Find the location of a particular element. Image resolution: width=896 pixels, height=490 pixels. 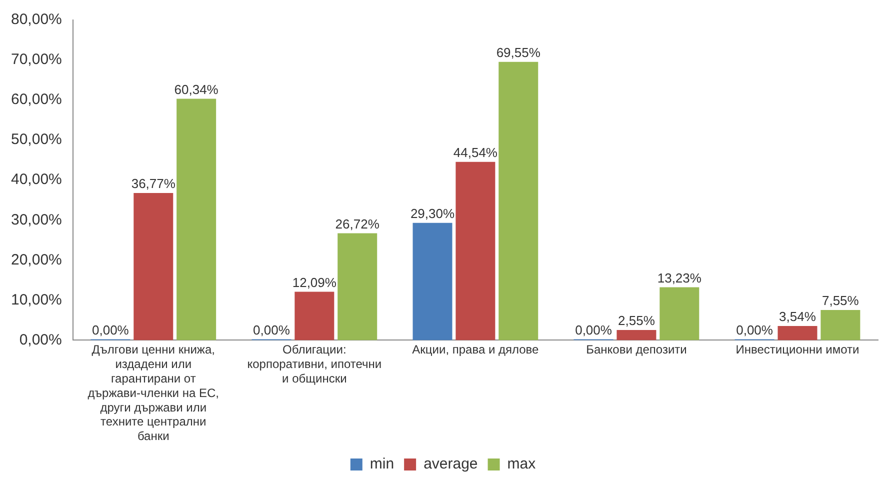

data-label: 29,30% is located at coordinates (432, 214).